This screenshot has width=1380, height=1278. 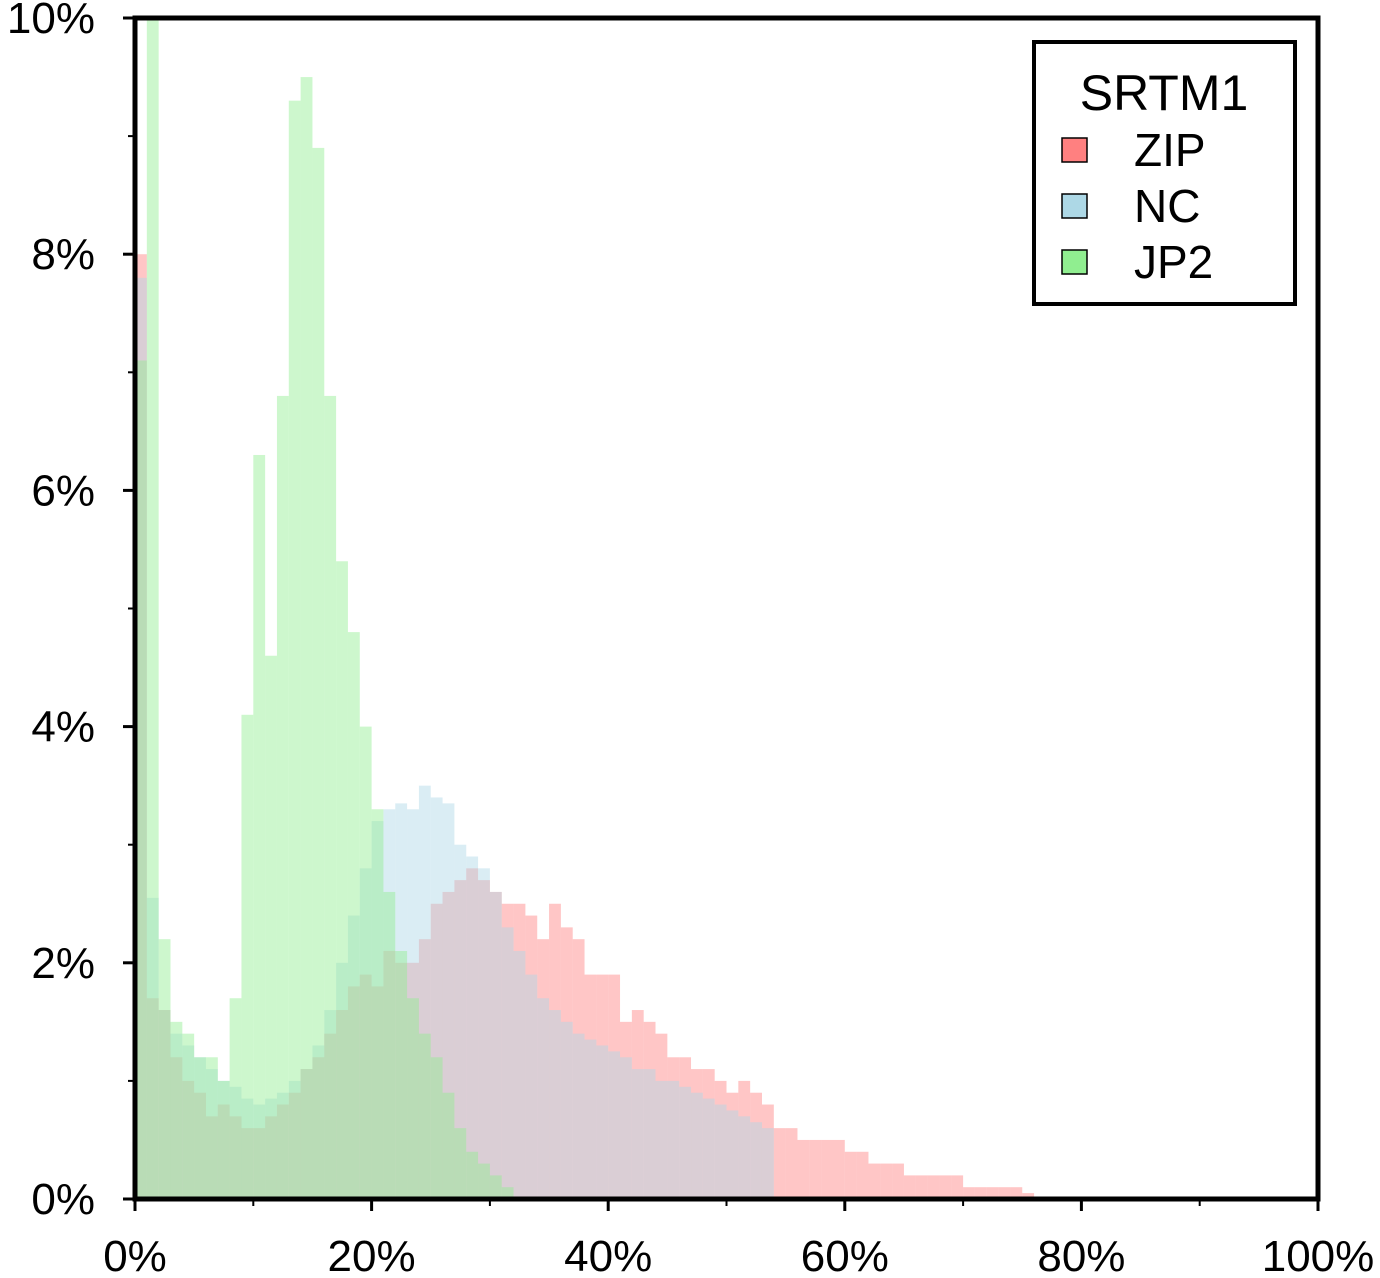 I want to click on y-tick-label: 2%, so click(x=63, y=963).